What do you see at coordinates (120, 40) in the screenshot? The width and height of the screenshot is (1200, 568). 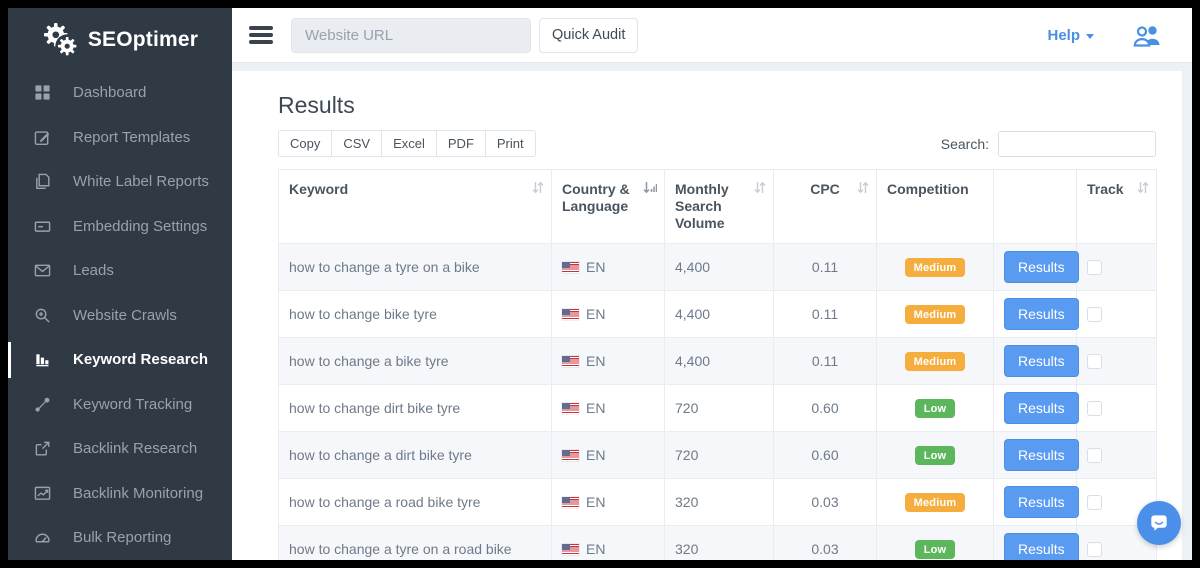 I see `brand-logo: SEOptimer` at bounding box center [120, 40].